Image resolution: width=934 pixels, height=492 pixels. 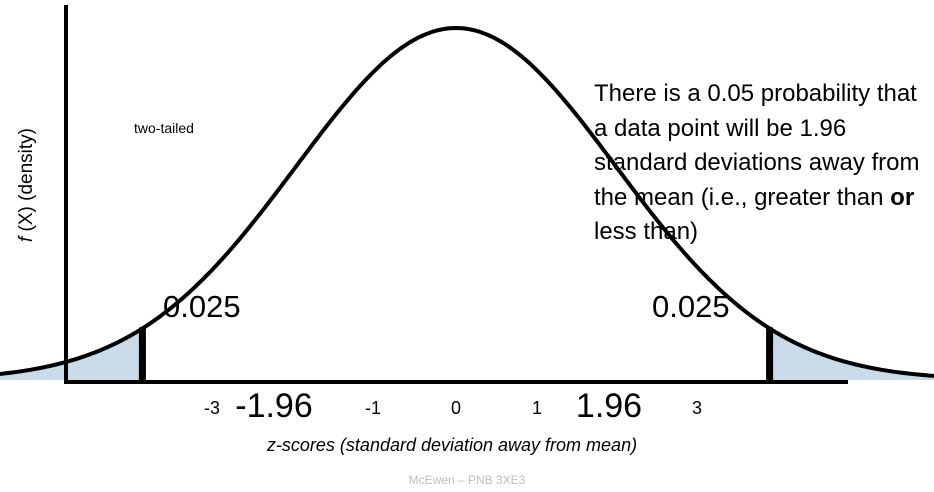 I want to click on tick-label-0: 0, so click(x=456, y=408).